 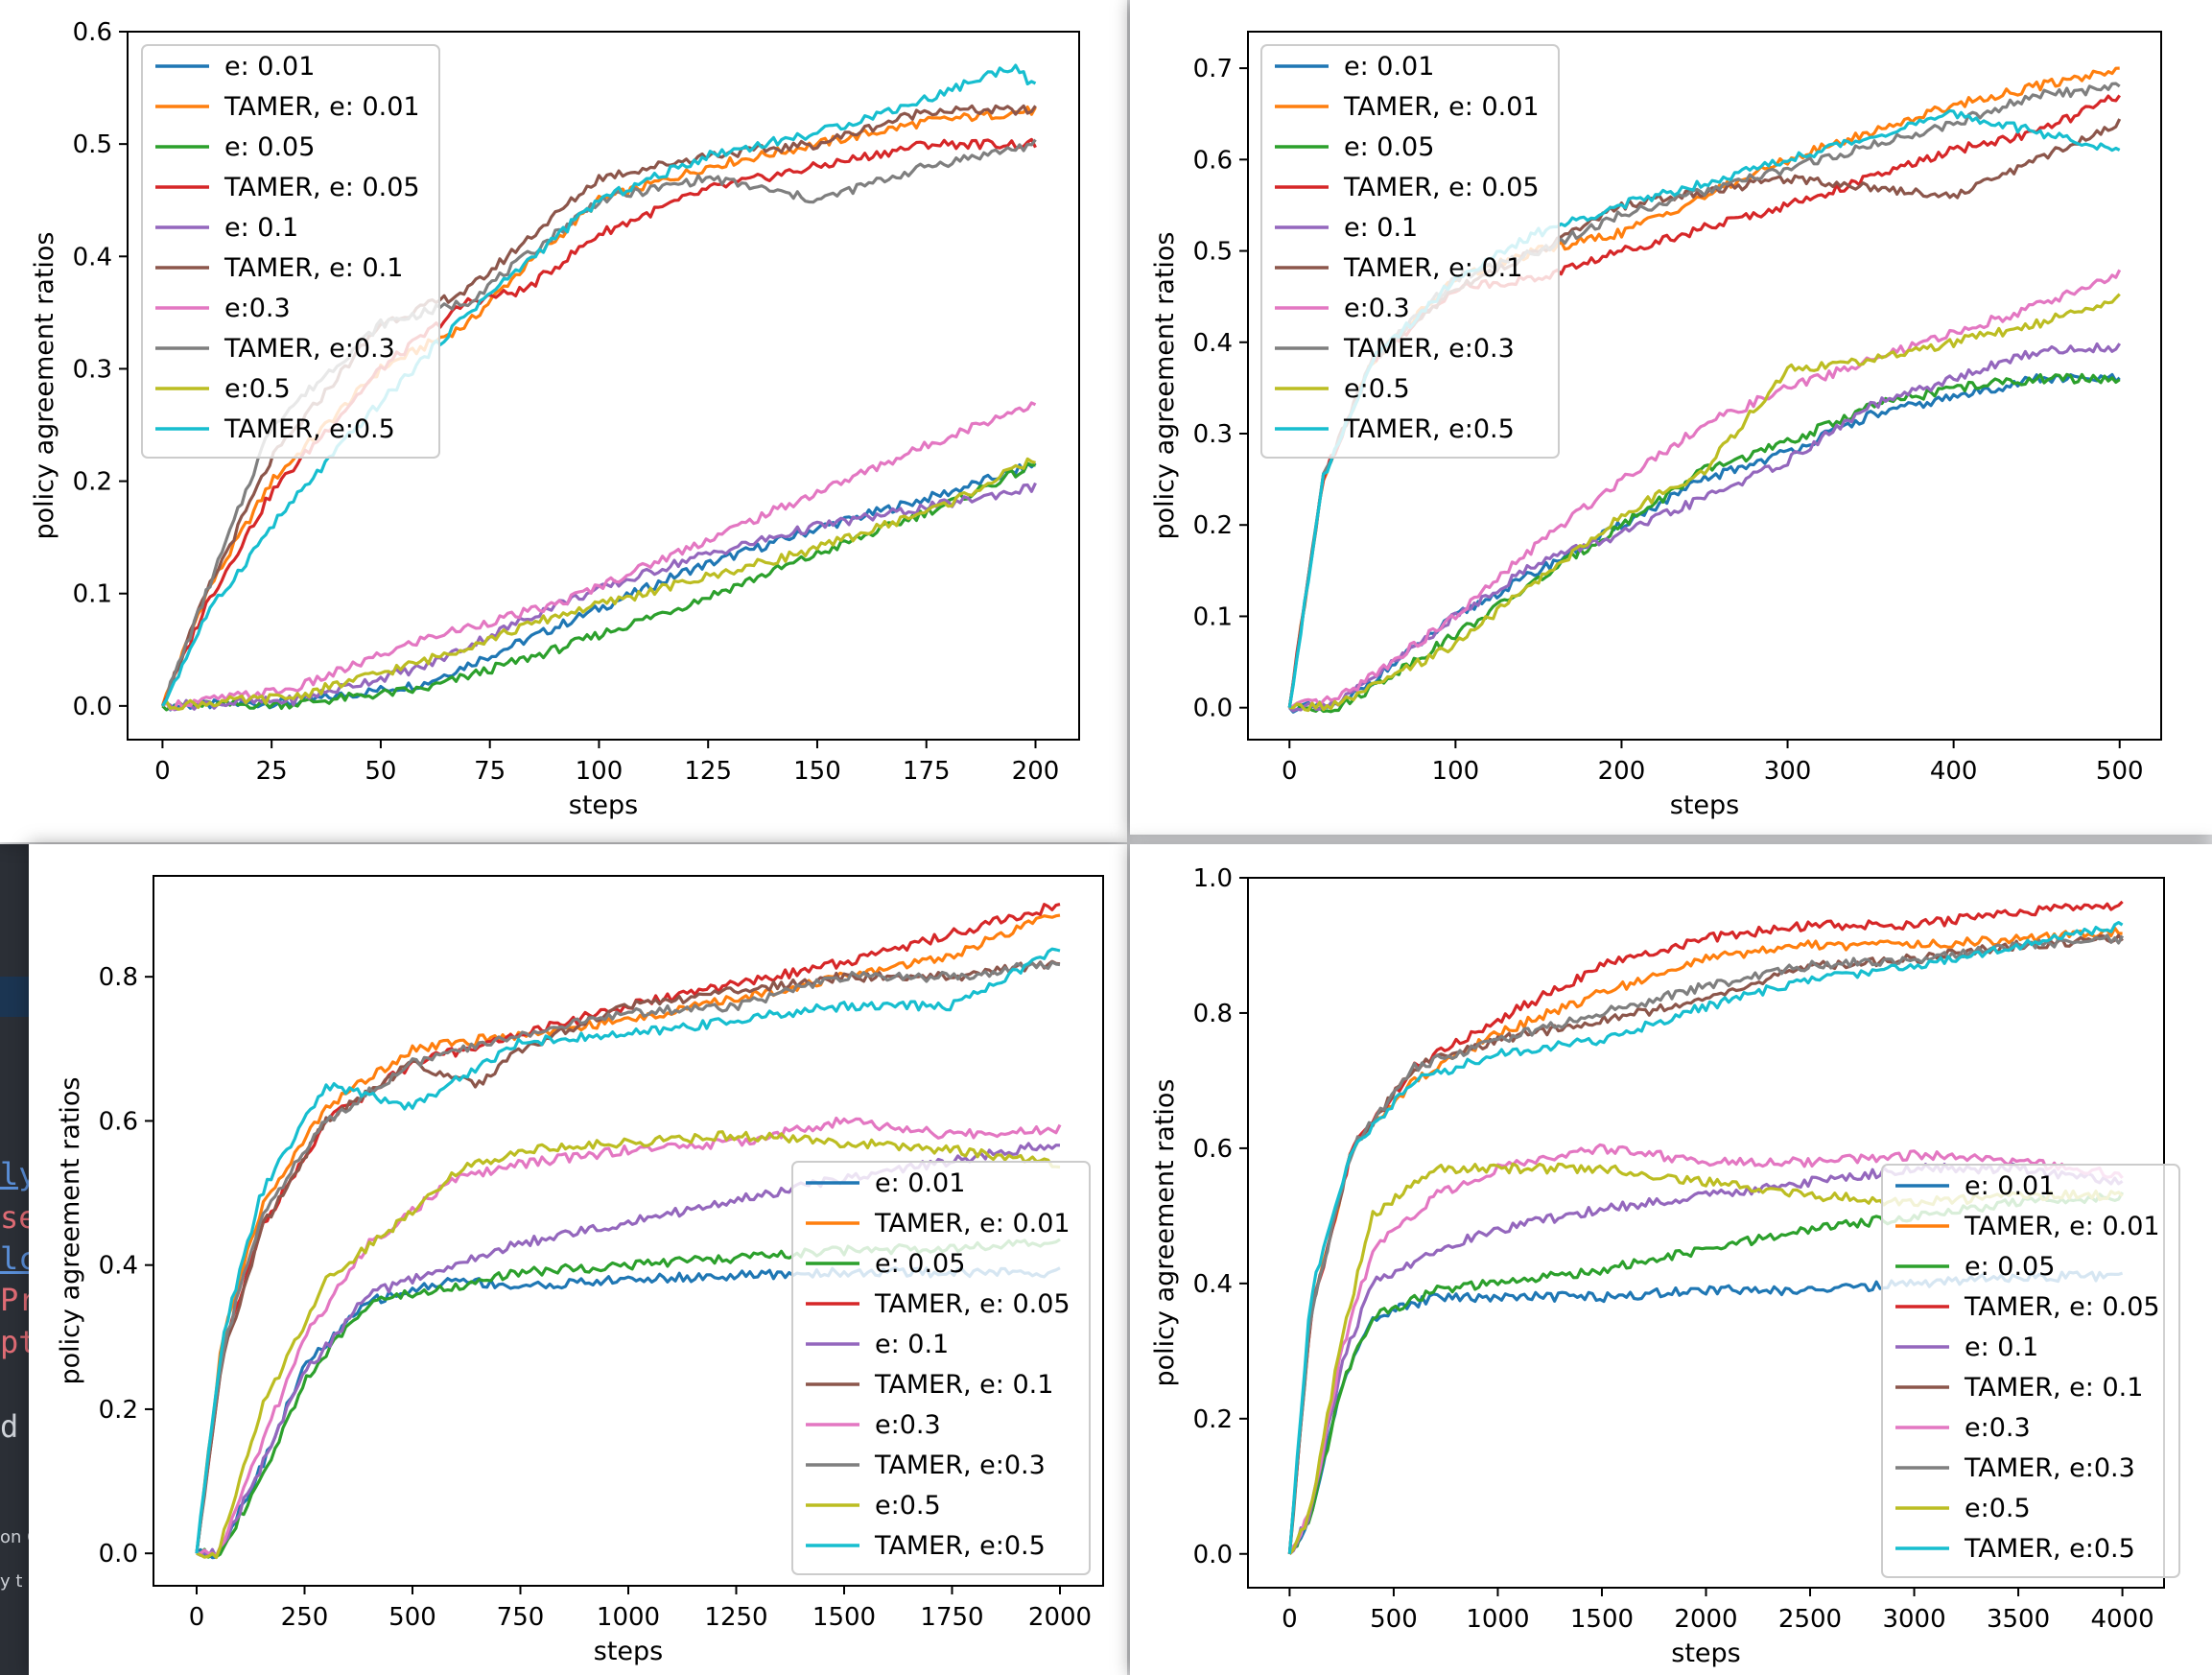 What do you see at coordinates (14, 1258) in the screenshot?
I see `background-code-fragment: lc` at bounding box center [14, 1258].